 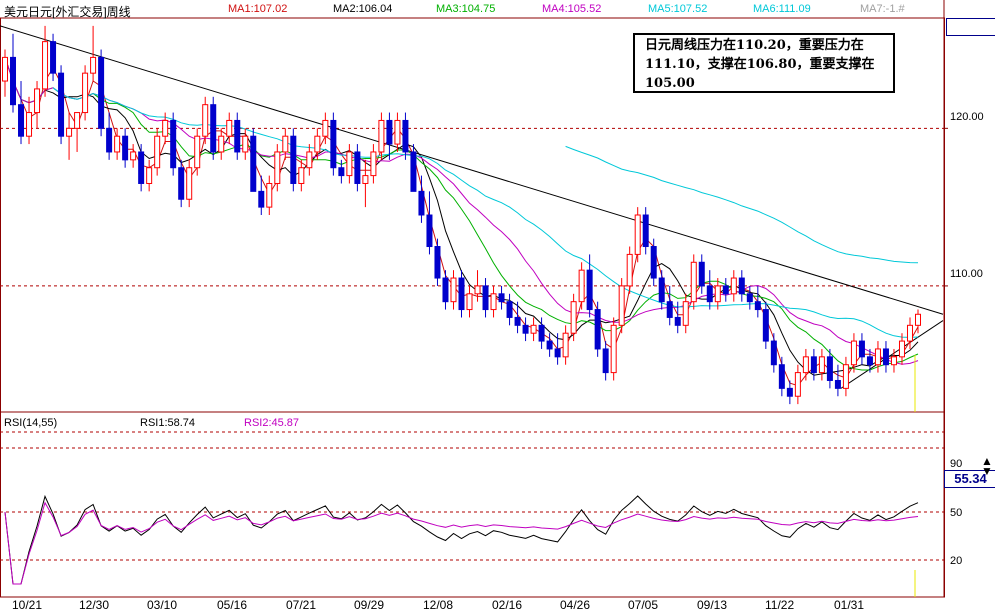 I want to click on ma1-label: MA1:107.02, so click(x=258, y=9).